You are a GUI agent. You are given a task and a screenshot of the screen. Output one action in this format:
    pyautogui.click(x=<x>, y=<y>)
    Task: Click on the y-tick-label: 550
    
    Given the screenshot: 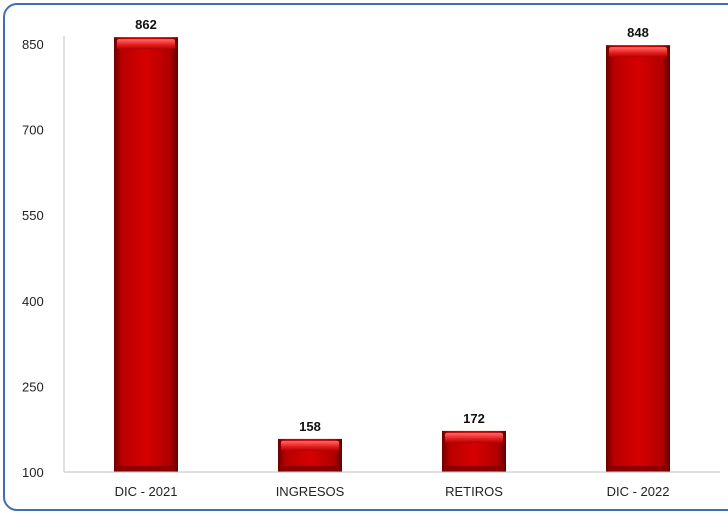 What is the action you would take?
    pyautogui.click(x=33, y=215)
    